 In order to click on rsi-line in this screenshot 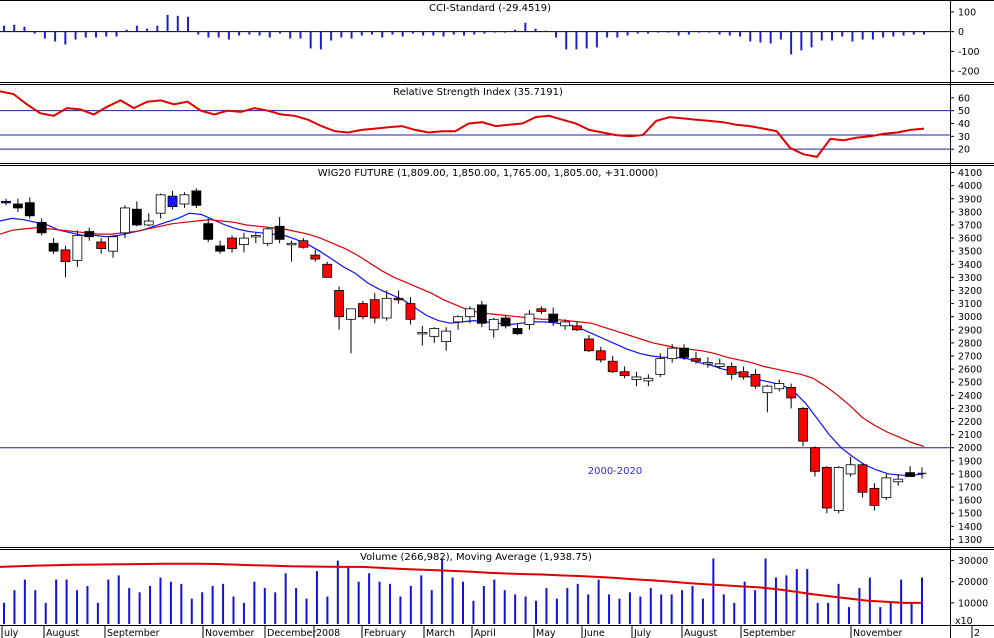, I will do `click(462, 124)`.